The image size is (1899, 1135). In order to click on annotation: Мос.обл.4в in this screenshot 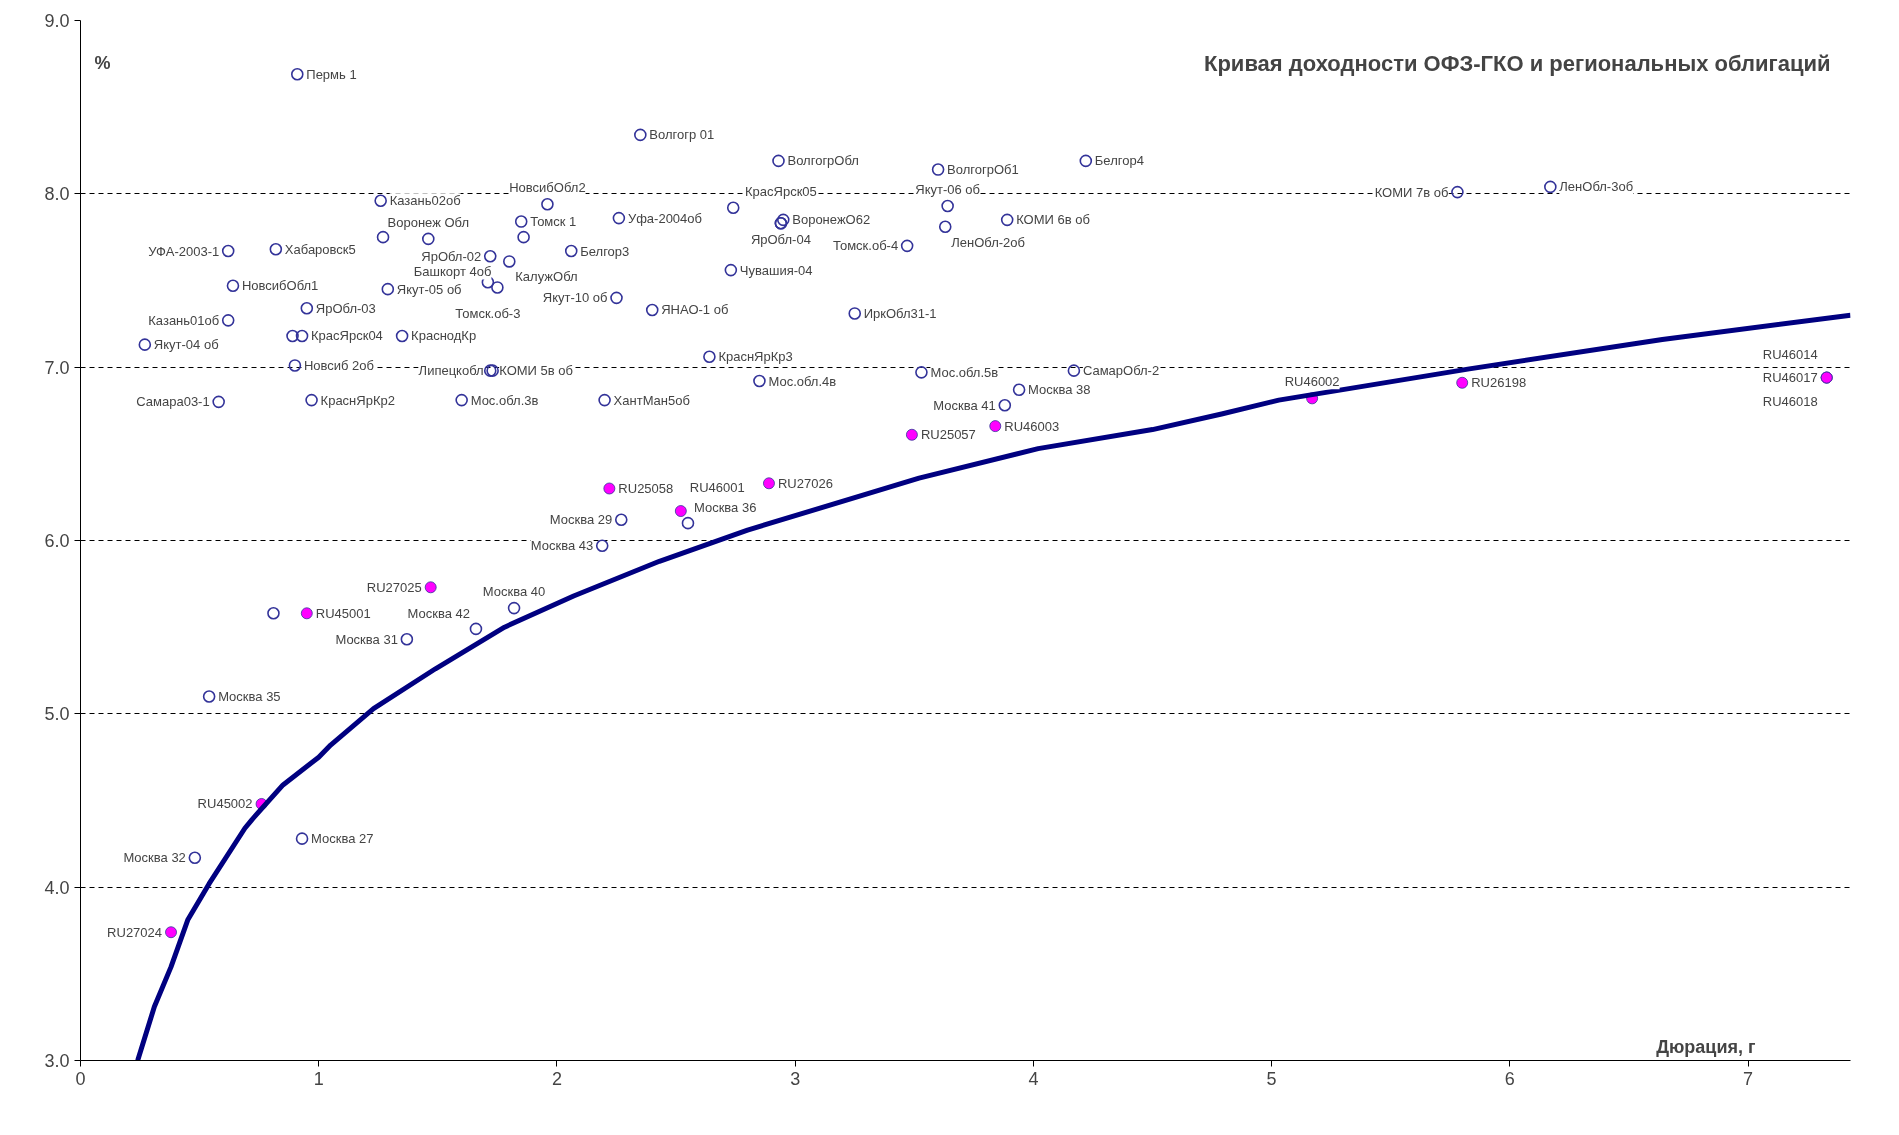, I will do `click(802, 381)`.